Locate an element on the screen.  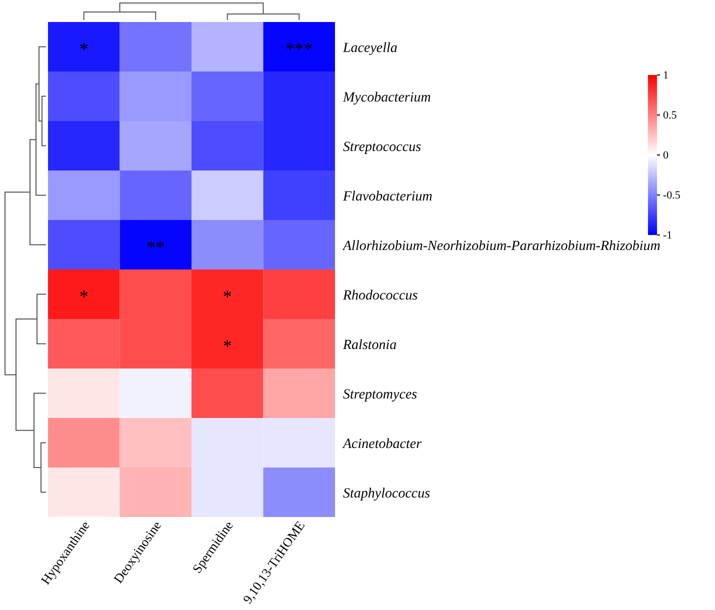
y-tick-label: Allorhizobium-Neorhizobium-Pararhizobium-Rhizobium is located at coordinates (501, 246).